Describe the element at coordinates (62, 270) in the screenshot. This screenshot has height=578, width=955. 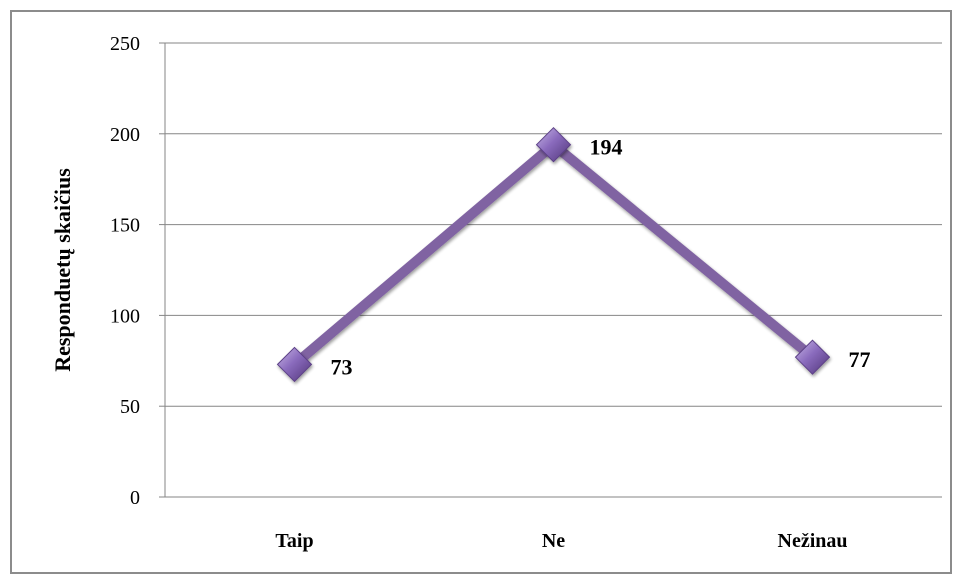
I see `y-axis-title: Responduetų skaičius` at that location.